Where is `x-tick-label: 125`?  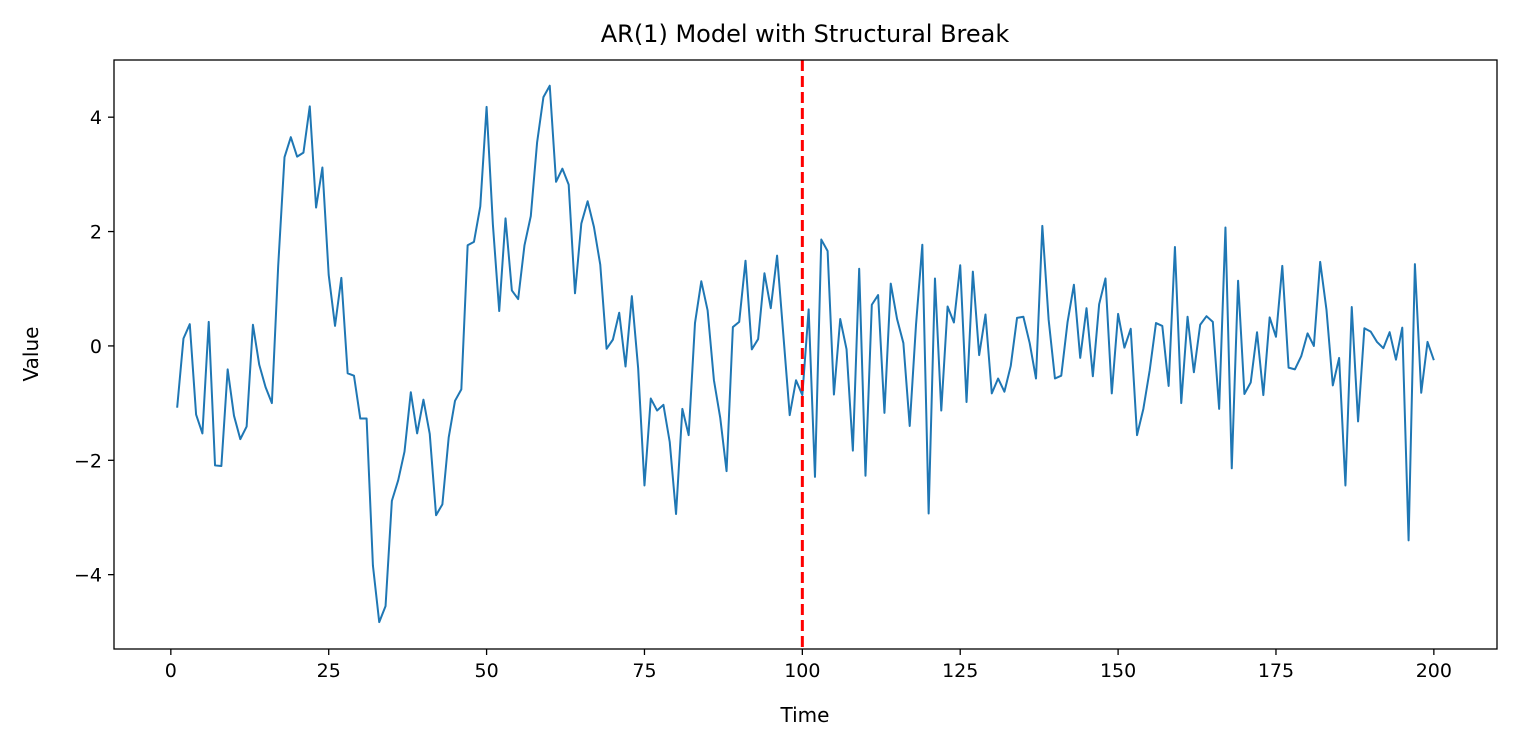 x-tick-label: 125 is located at coordinates (960, 671).